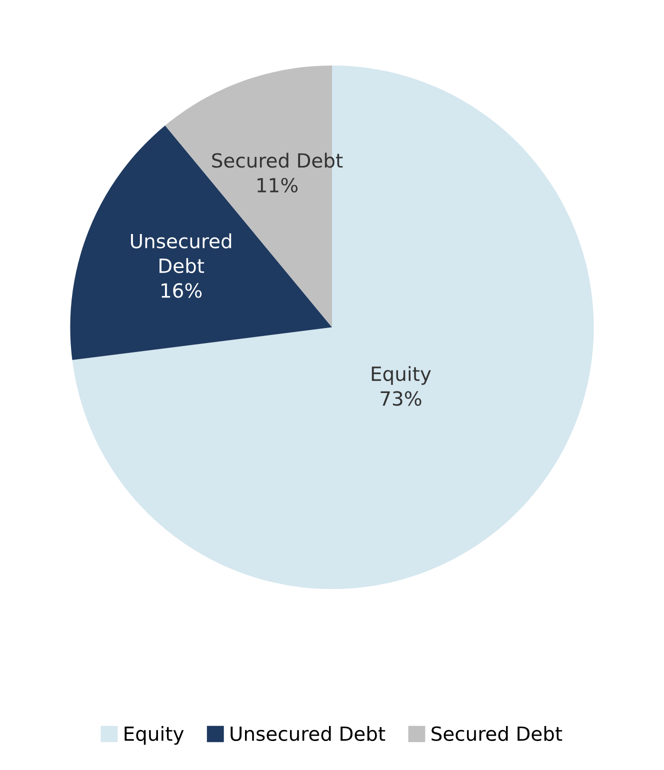  I want to click on slice-label: Secured Debt, so click(277, 160).